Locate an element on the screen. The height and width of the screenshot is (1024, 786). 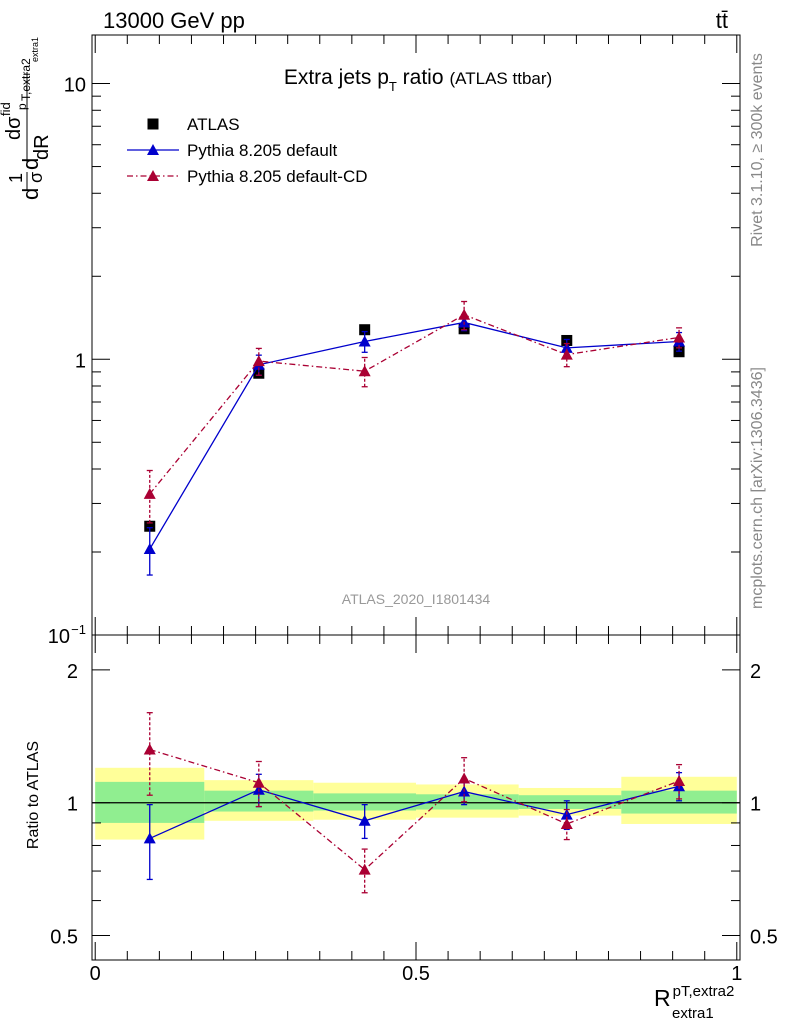
ratio-ytick-label-left-1: 1 is located at coordinates (72, 805).